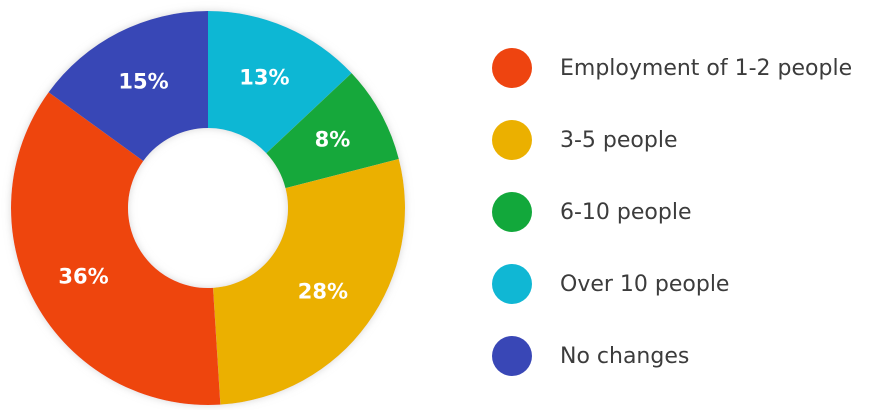 The height and width of the screenshot is (410, 875). I want to click on data-label-no-changes: 15%, so click(143, 81).